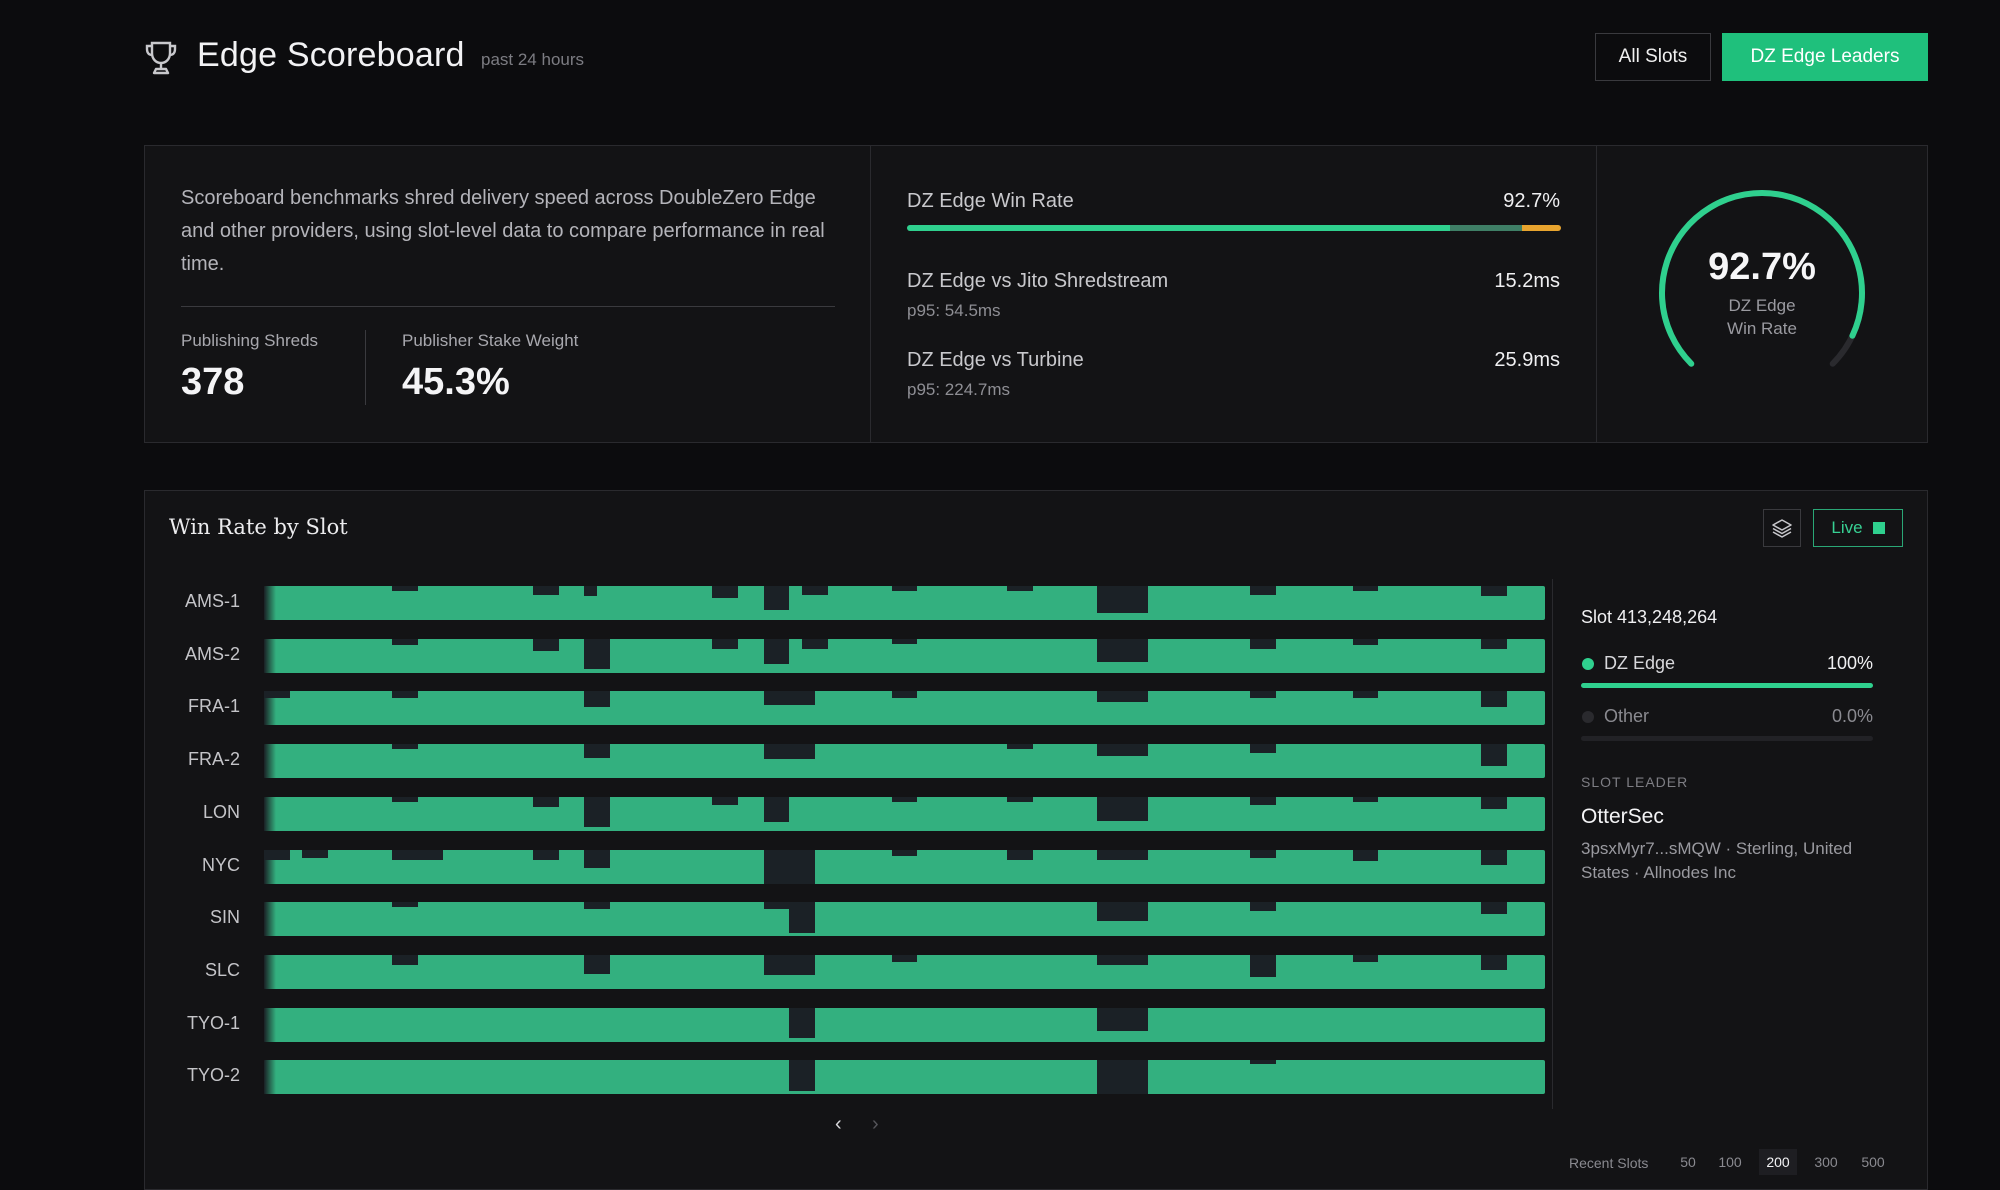  I want to click on stake-weight-label: Publisher Stake Weight, so click(490, 340).